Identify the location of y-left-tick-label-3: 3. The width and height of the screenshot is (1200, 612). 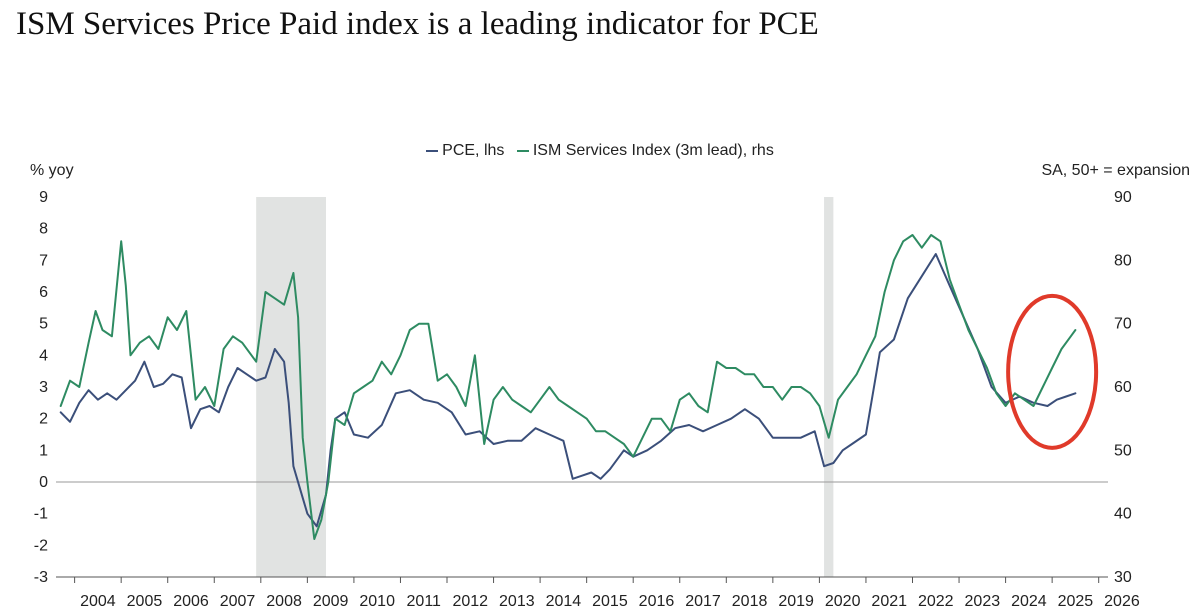
(43, 387).